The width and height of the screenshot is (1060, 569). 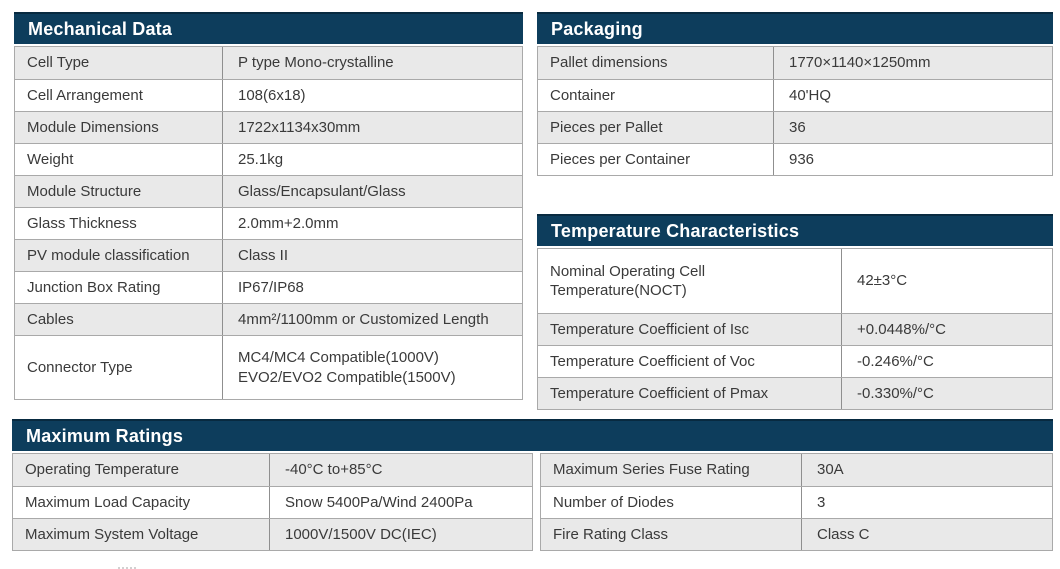 I want to click on cropped-text-artifact, so click(x=127, y=566).